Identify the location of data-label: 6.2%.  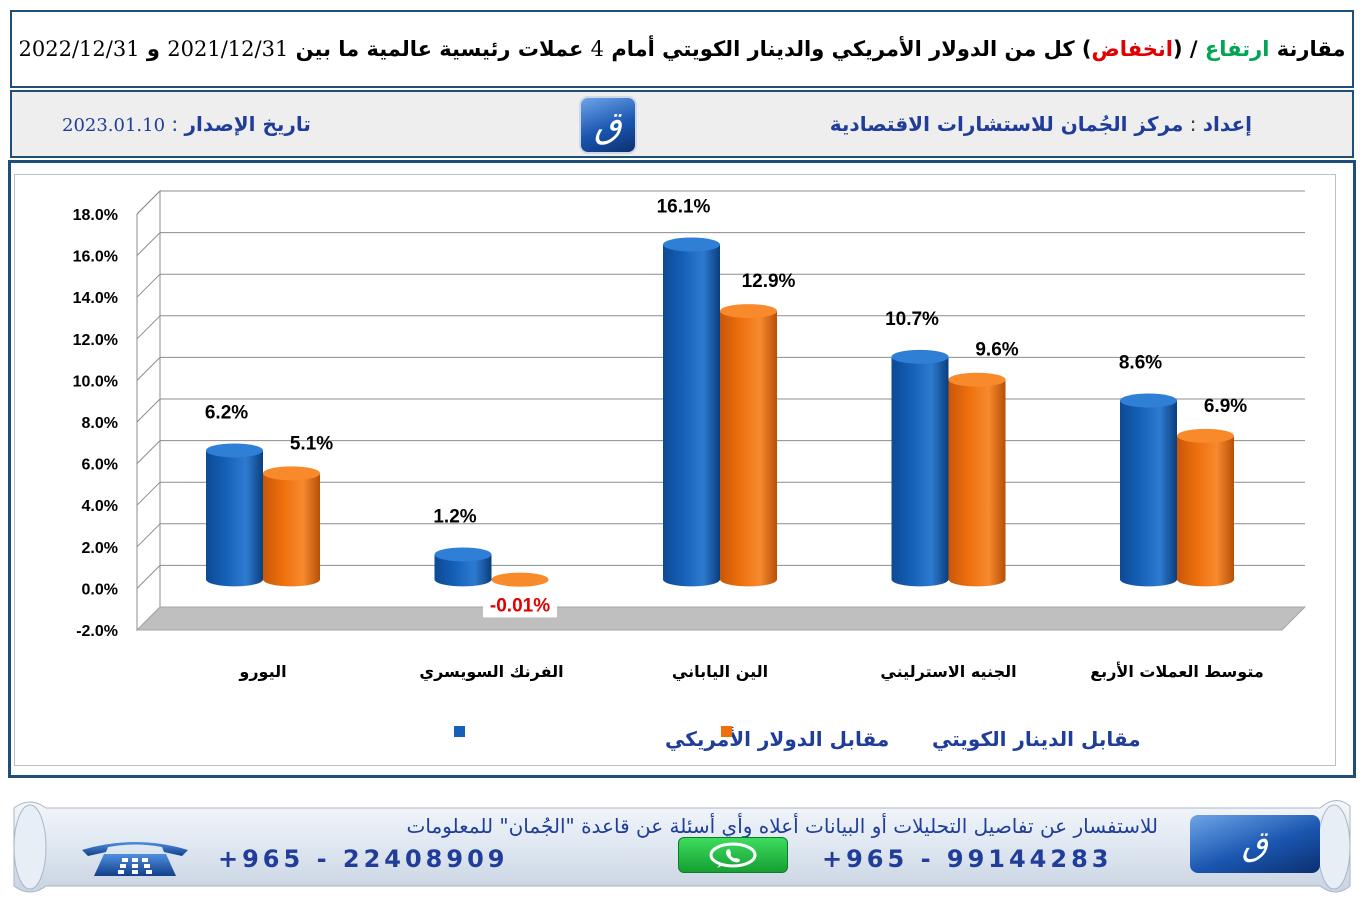
(226, 412).